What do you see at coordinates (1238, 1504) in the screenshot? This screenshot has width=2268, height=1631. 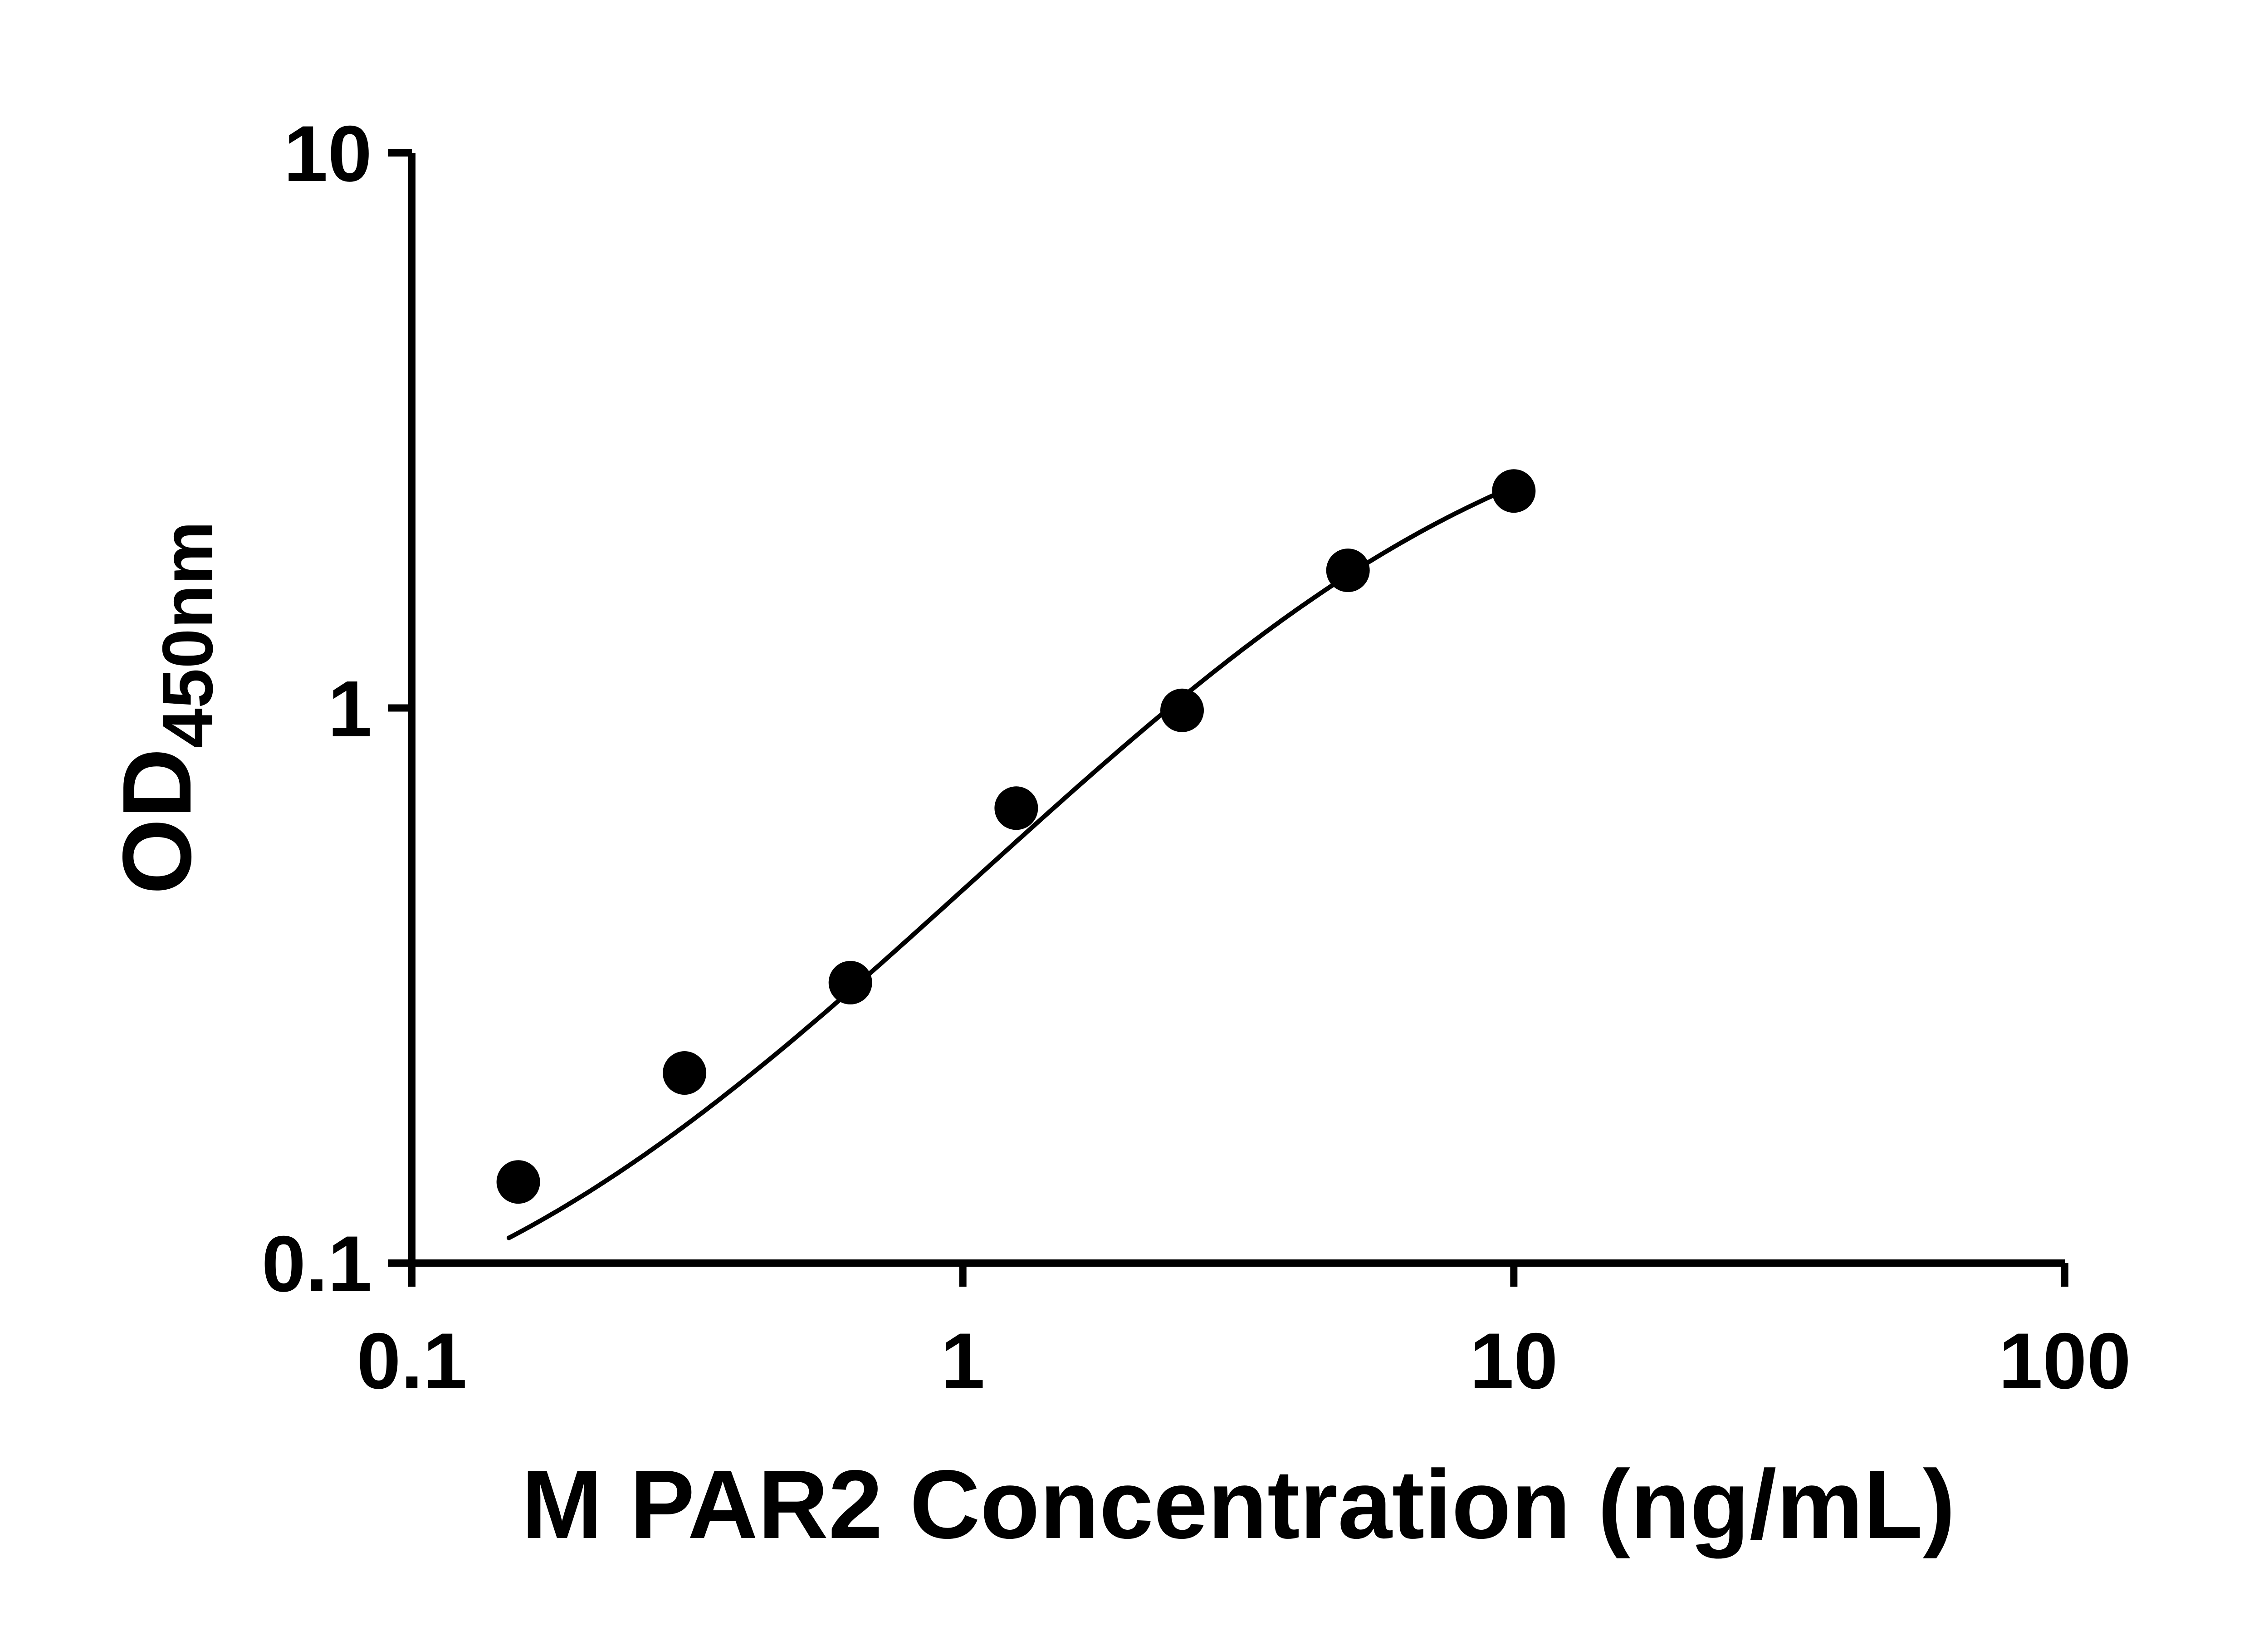 I see `x-axis-title: M PAR2 Concentration (ng/mL)` at bounding box center [1238, 1504].